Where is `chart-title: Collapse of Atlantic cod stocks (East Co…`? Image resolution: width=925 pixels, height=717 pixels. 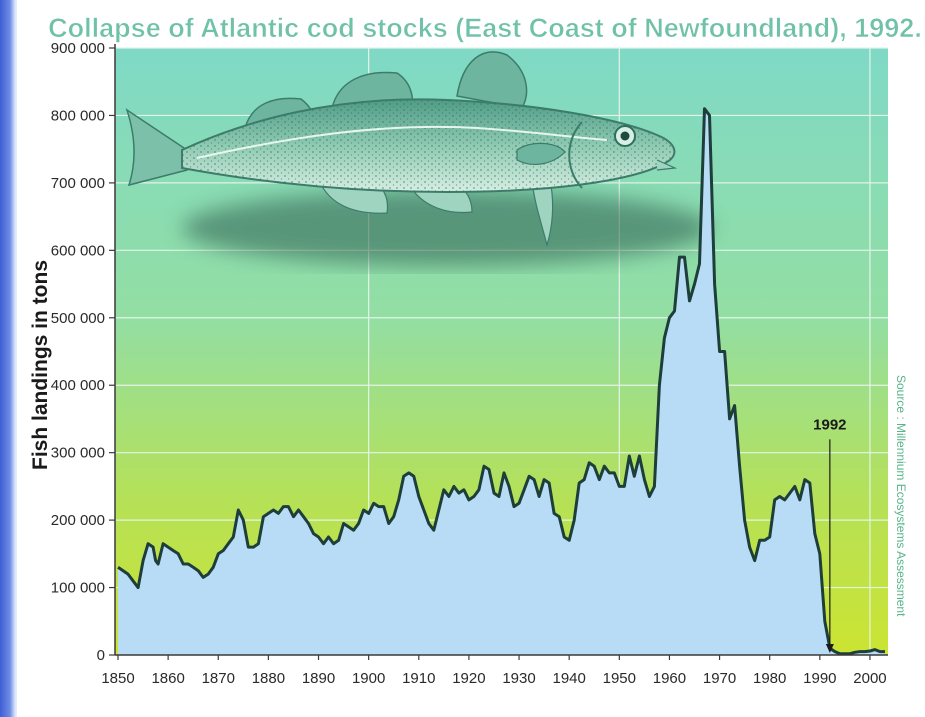
chart-title: Collapse of Atlantic cod stocks (East Co… is located at coordinates (485, 28).